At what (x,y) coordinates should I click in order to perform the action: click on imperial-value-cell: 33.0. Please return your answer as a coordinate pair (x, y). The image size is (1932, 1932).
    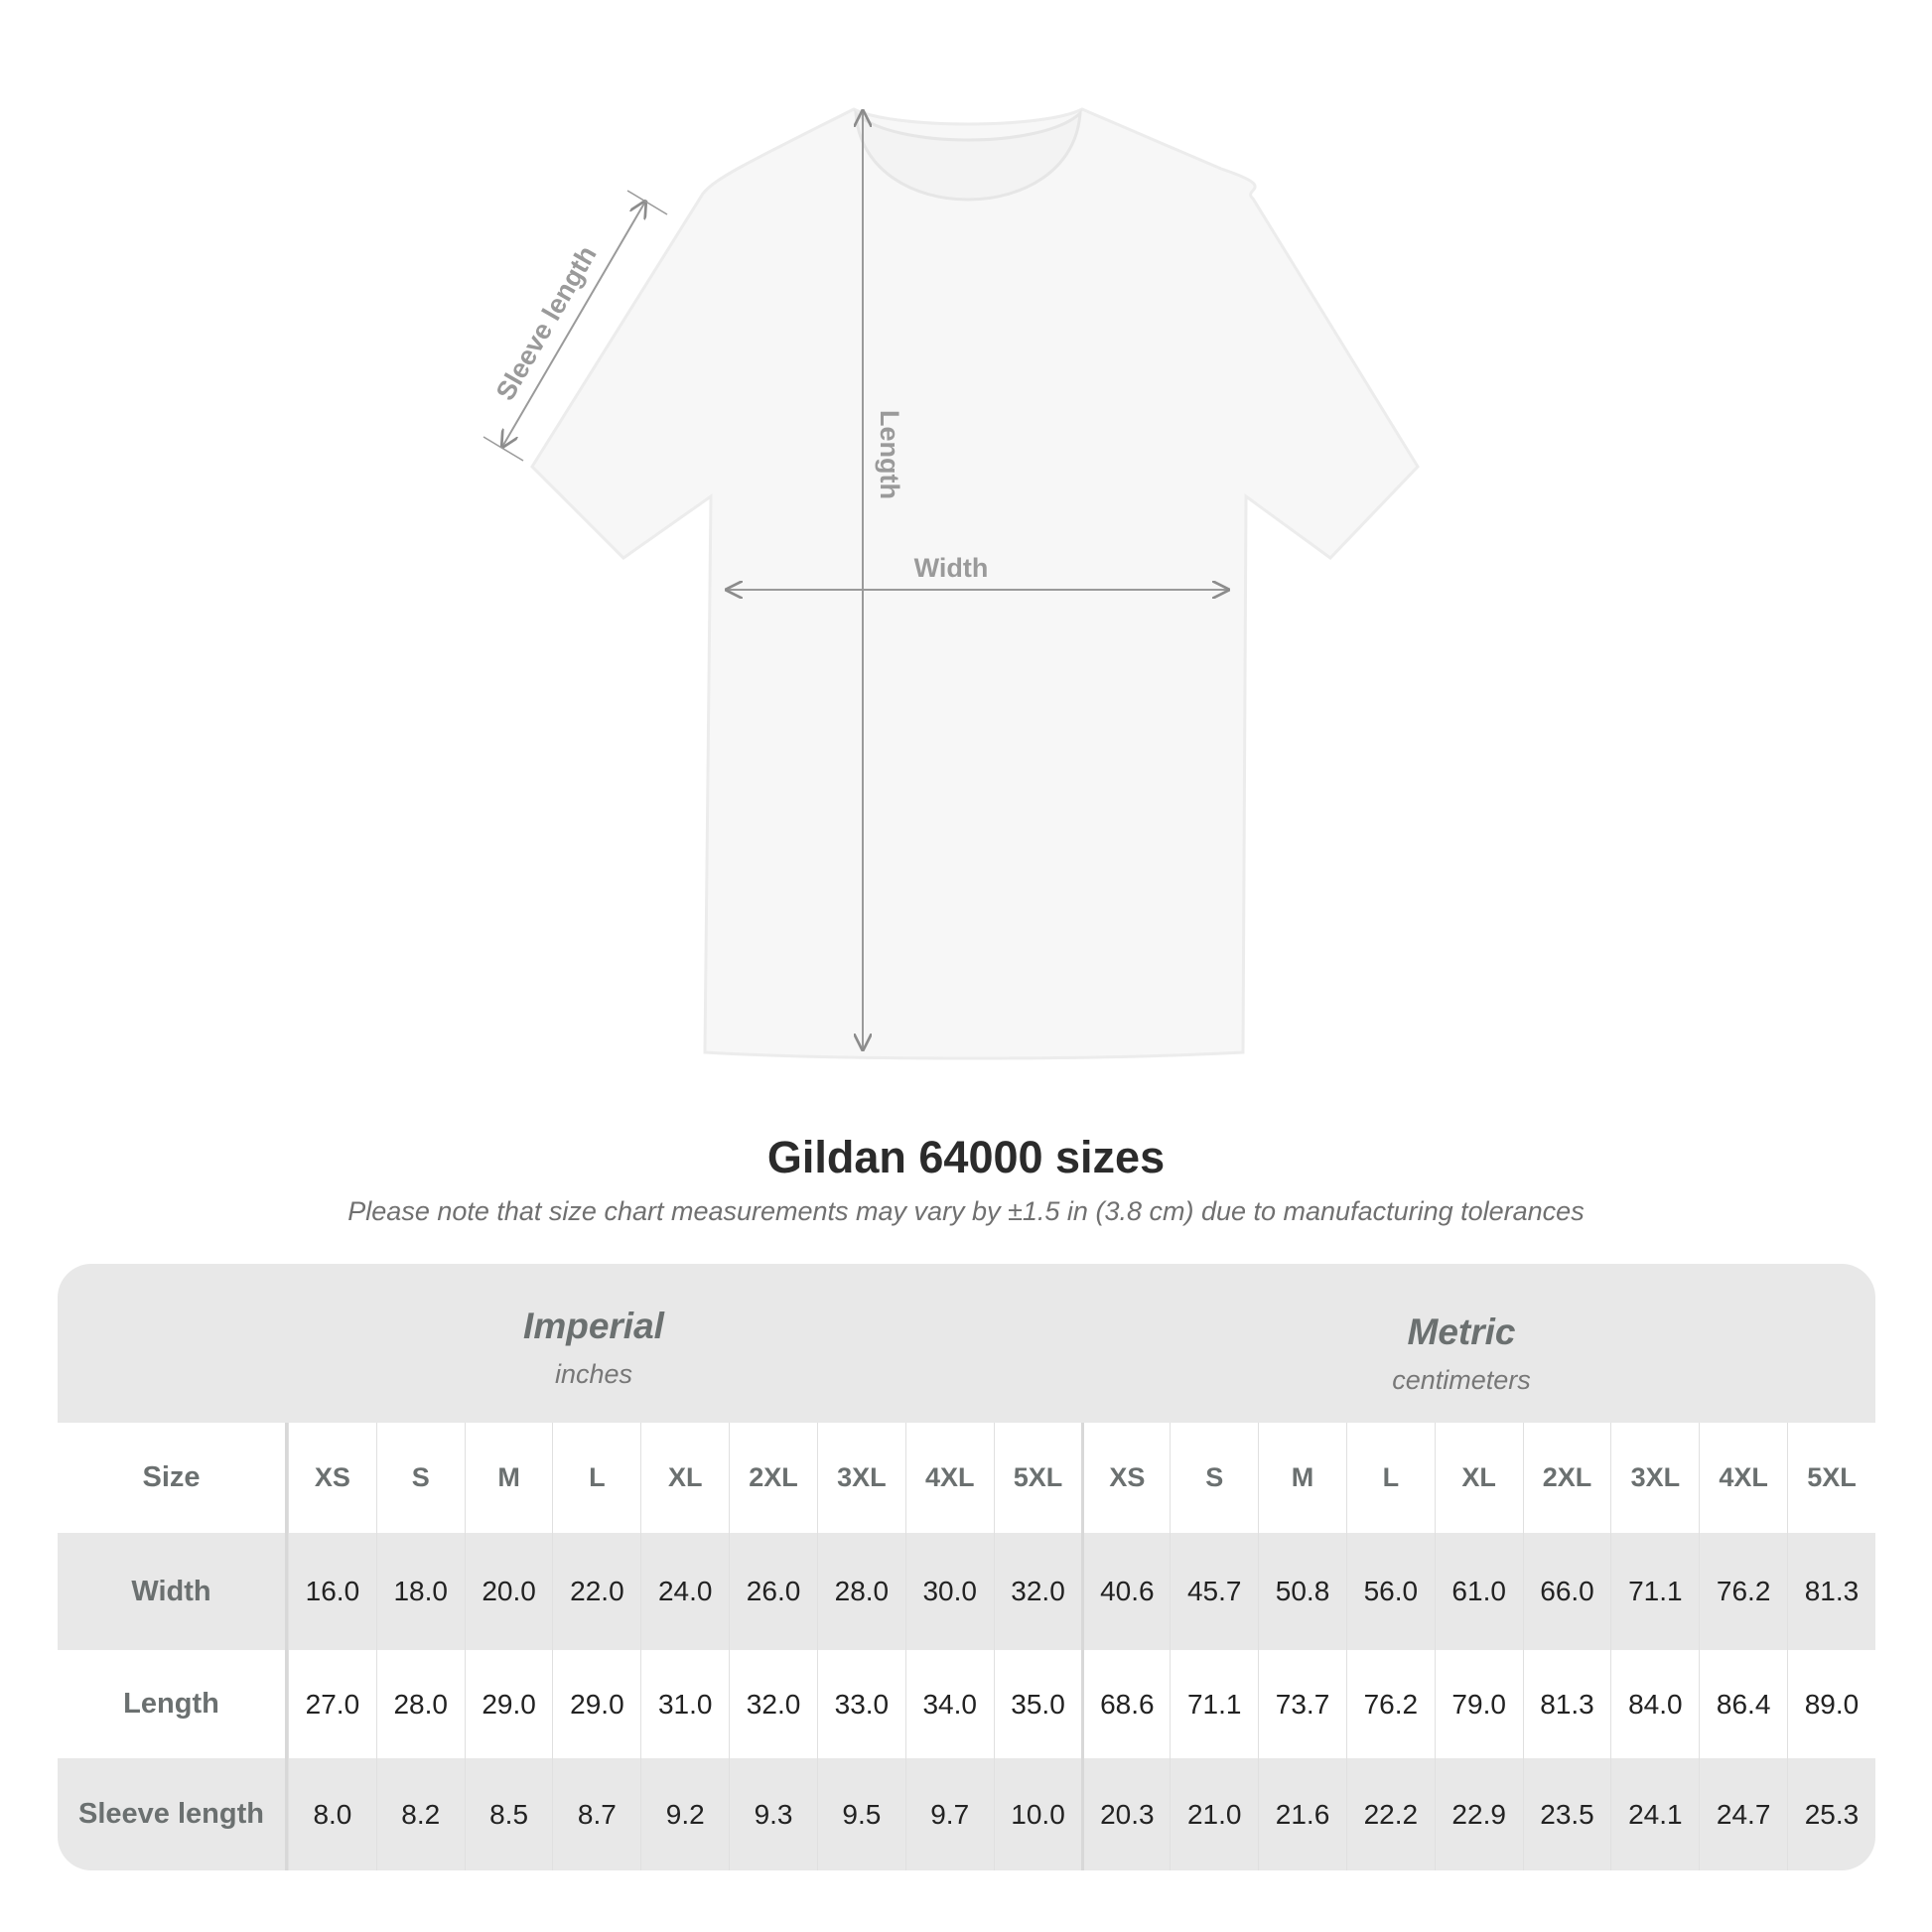
    Looking at the image, I should click on (861, 1704).